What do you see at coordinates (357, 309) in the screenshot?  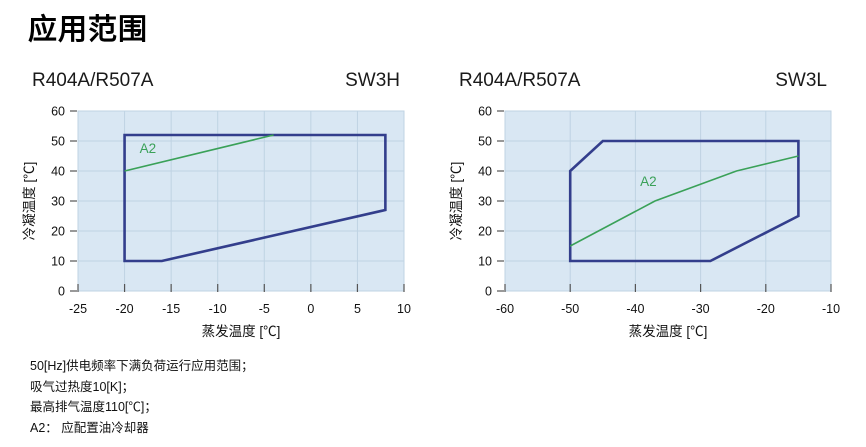 I see `x-tick-label: 5` at bounding box center [357, 309].